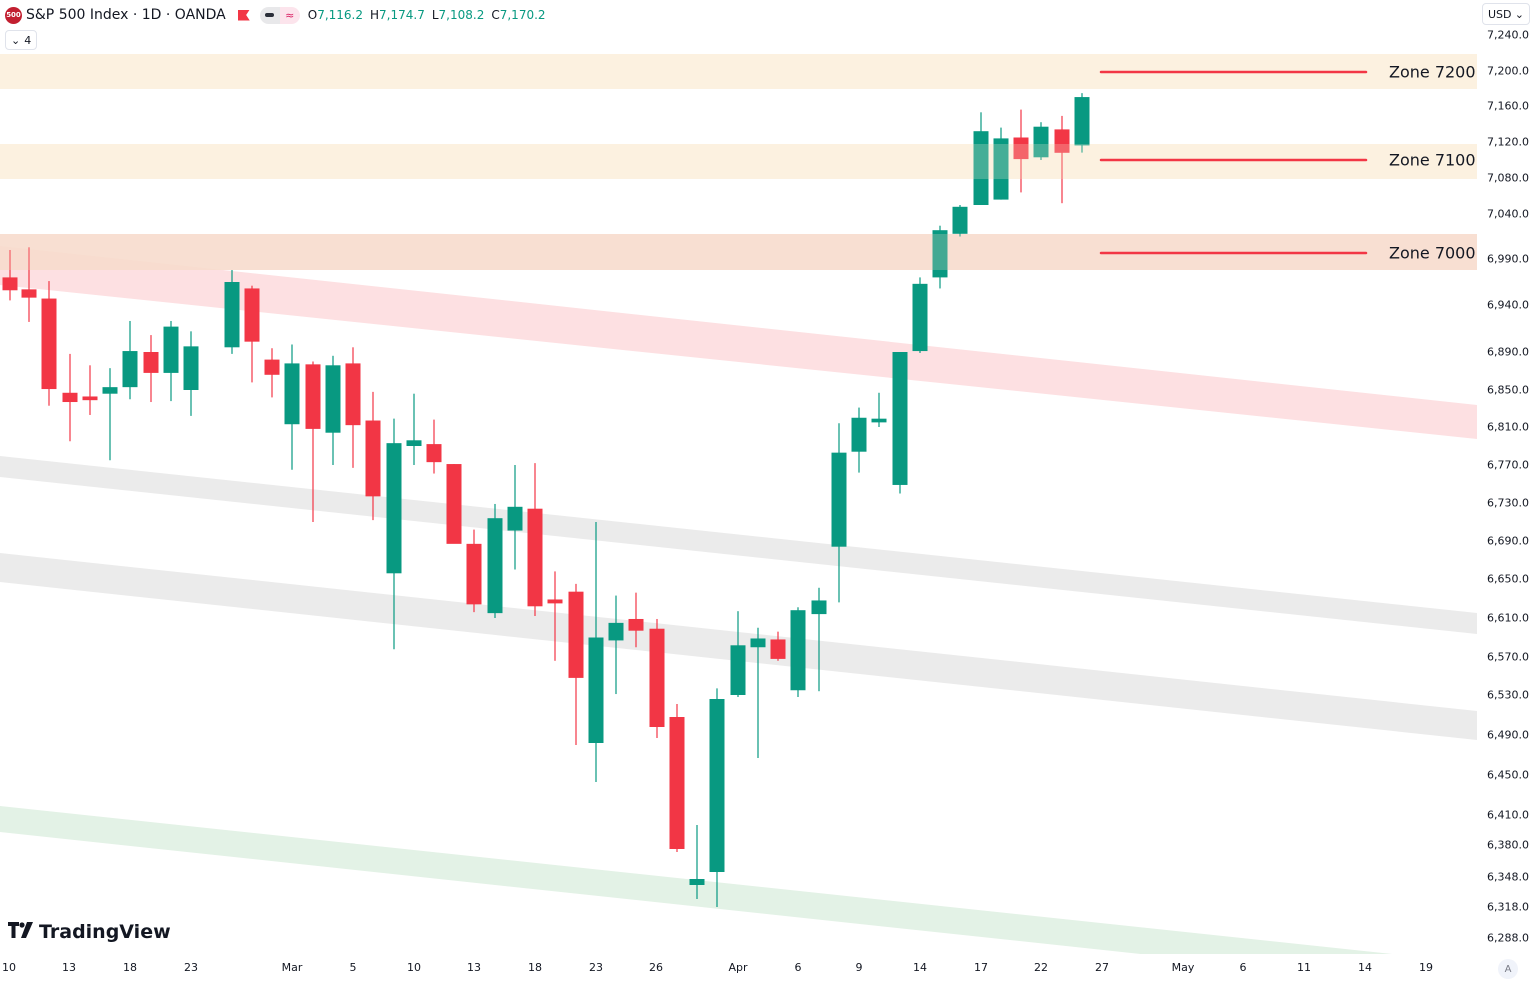 The image size is (1537, 981). I want to click on price-tick-label: 6,490.0, so click(1508, 735).